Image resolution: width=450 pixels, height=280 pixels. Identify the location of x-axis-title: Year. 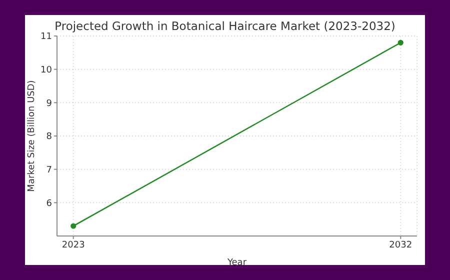
(236, 263).